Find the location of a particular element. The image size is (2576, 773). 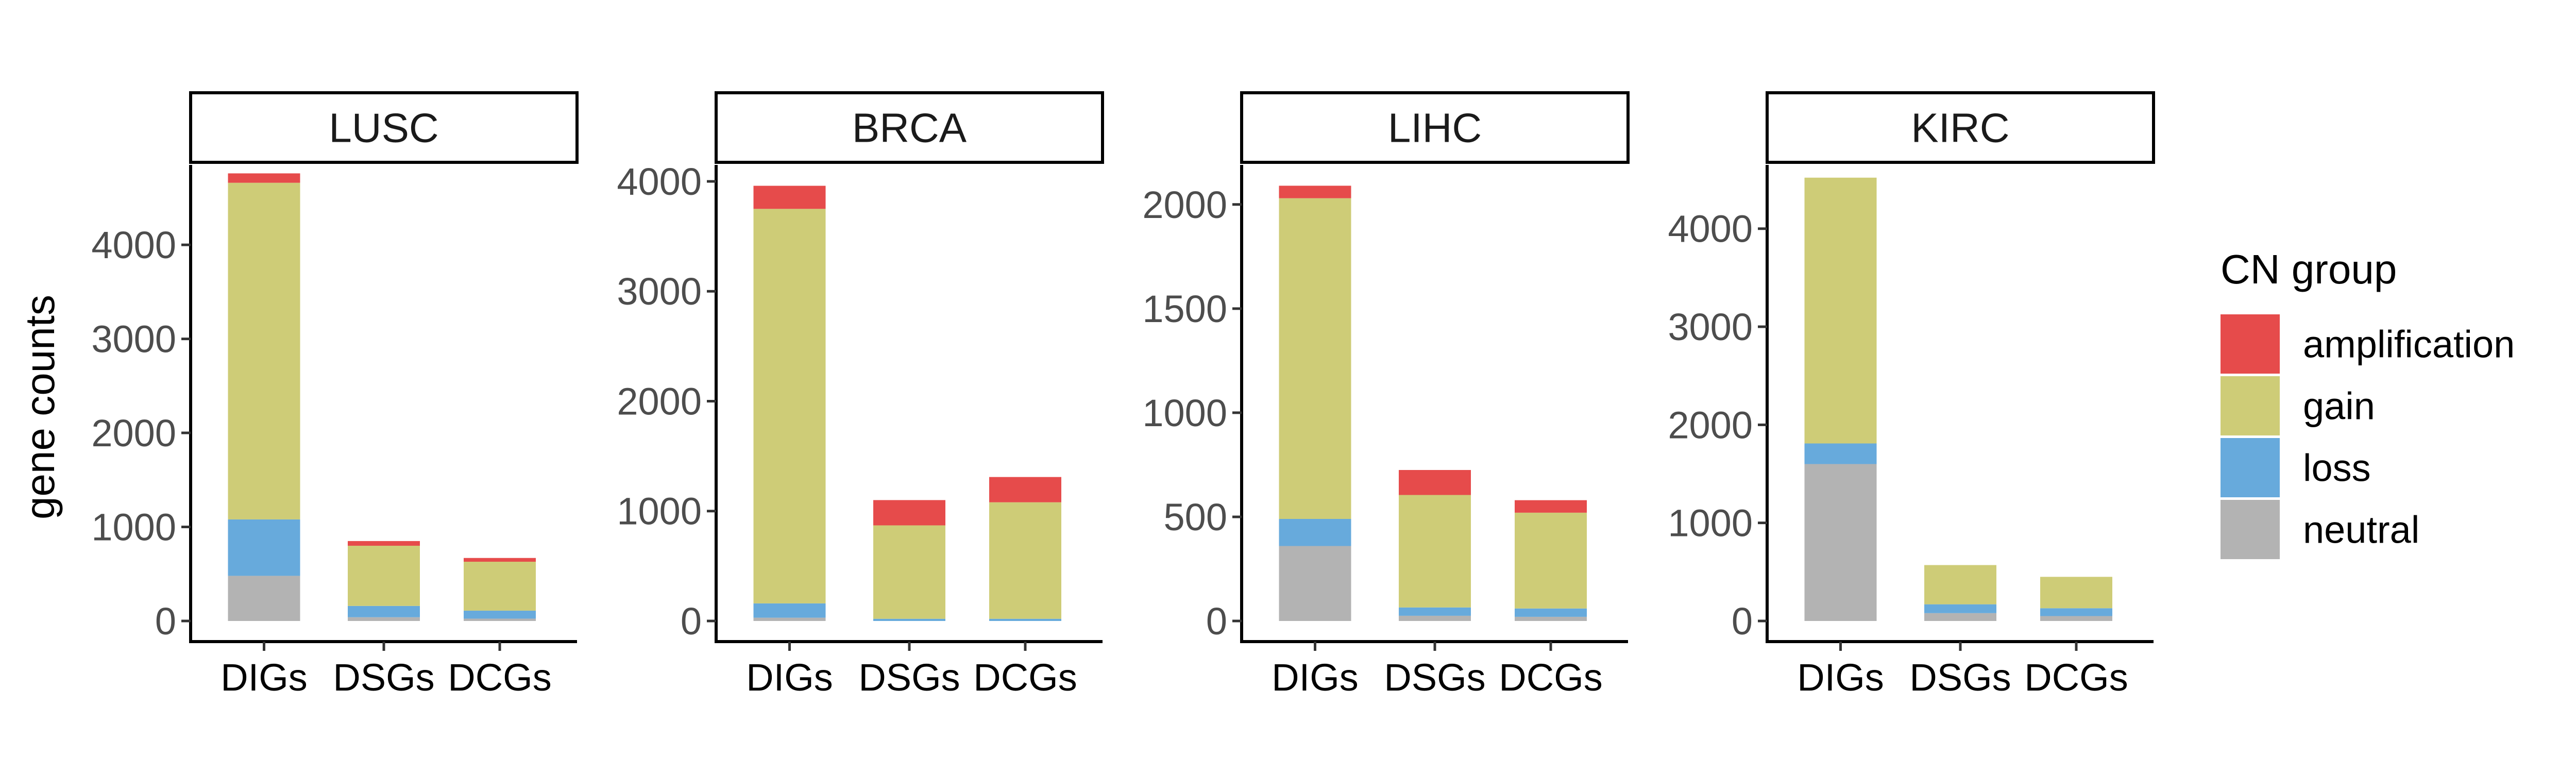

panel-lusc: LUSC 0 1000 2000 3000 4000 DIGs DSGs DCGs is located at coordinates (335, 395).